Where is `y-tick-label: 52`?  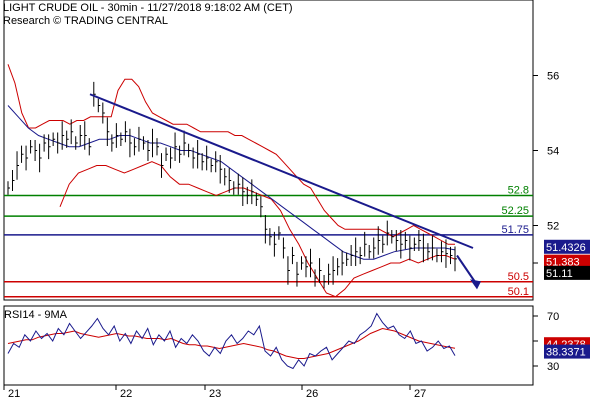
y-tick-label: 52 is located at coordinates (553, 227).